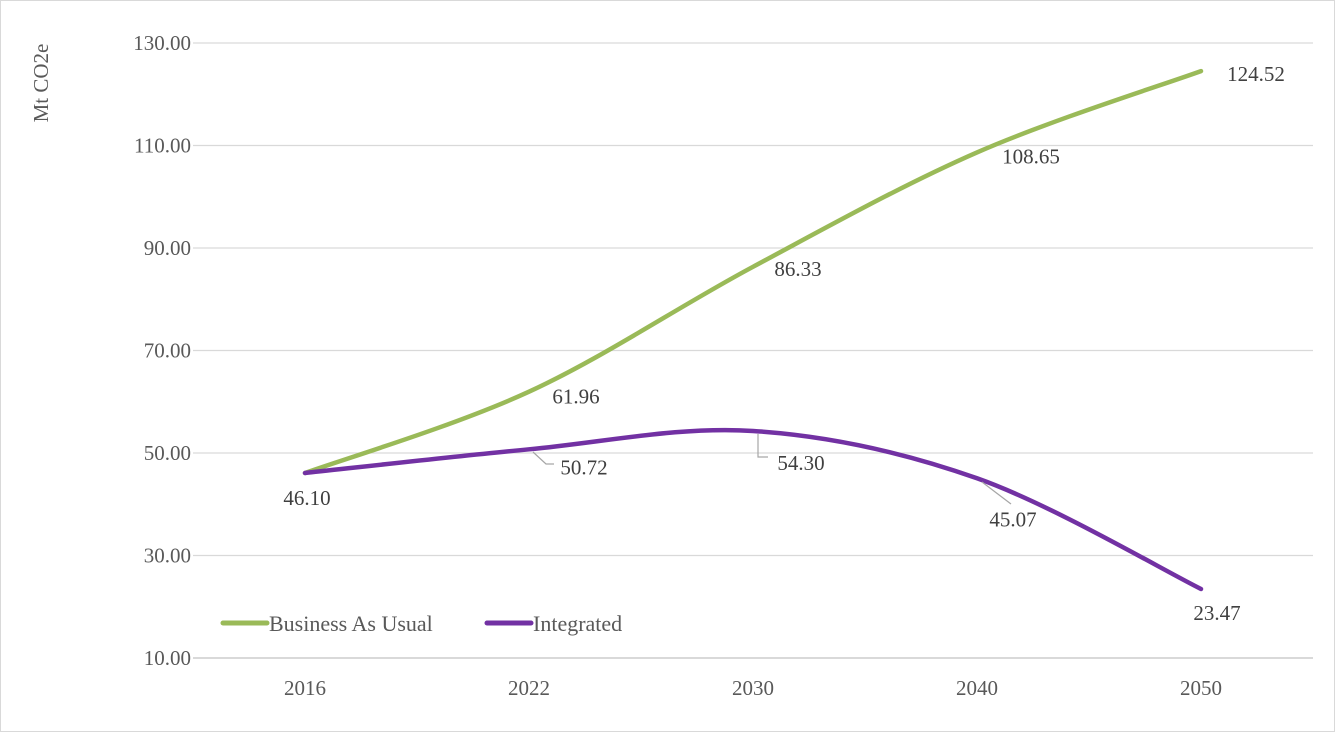 Image resolution: width=1335 pixels, height=732 pixels. I want to click on legend-label-business-as-usual: Business As Usual, so click(351, 623).